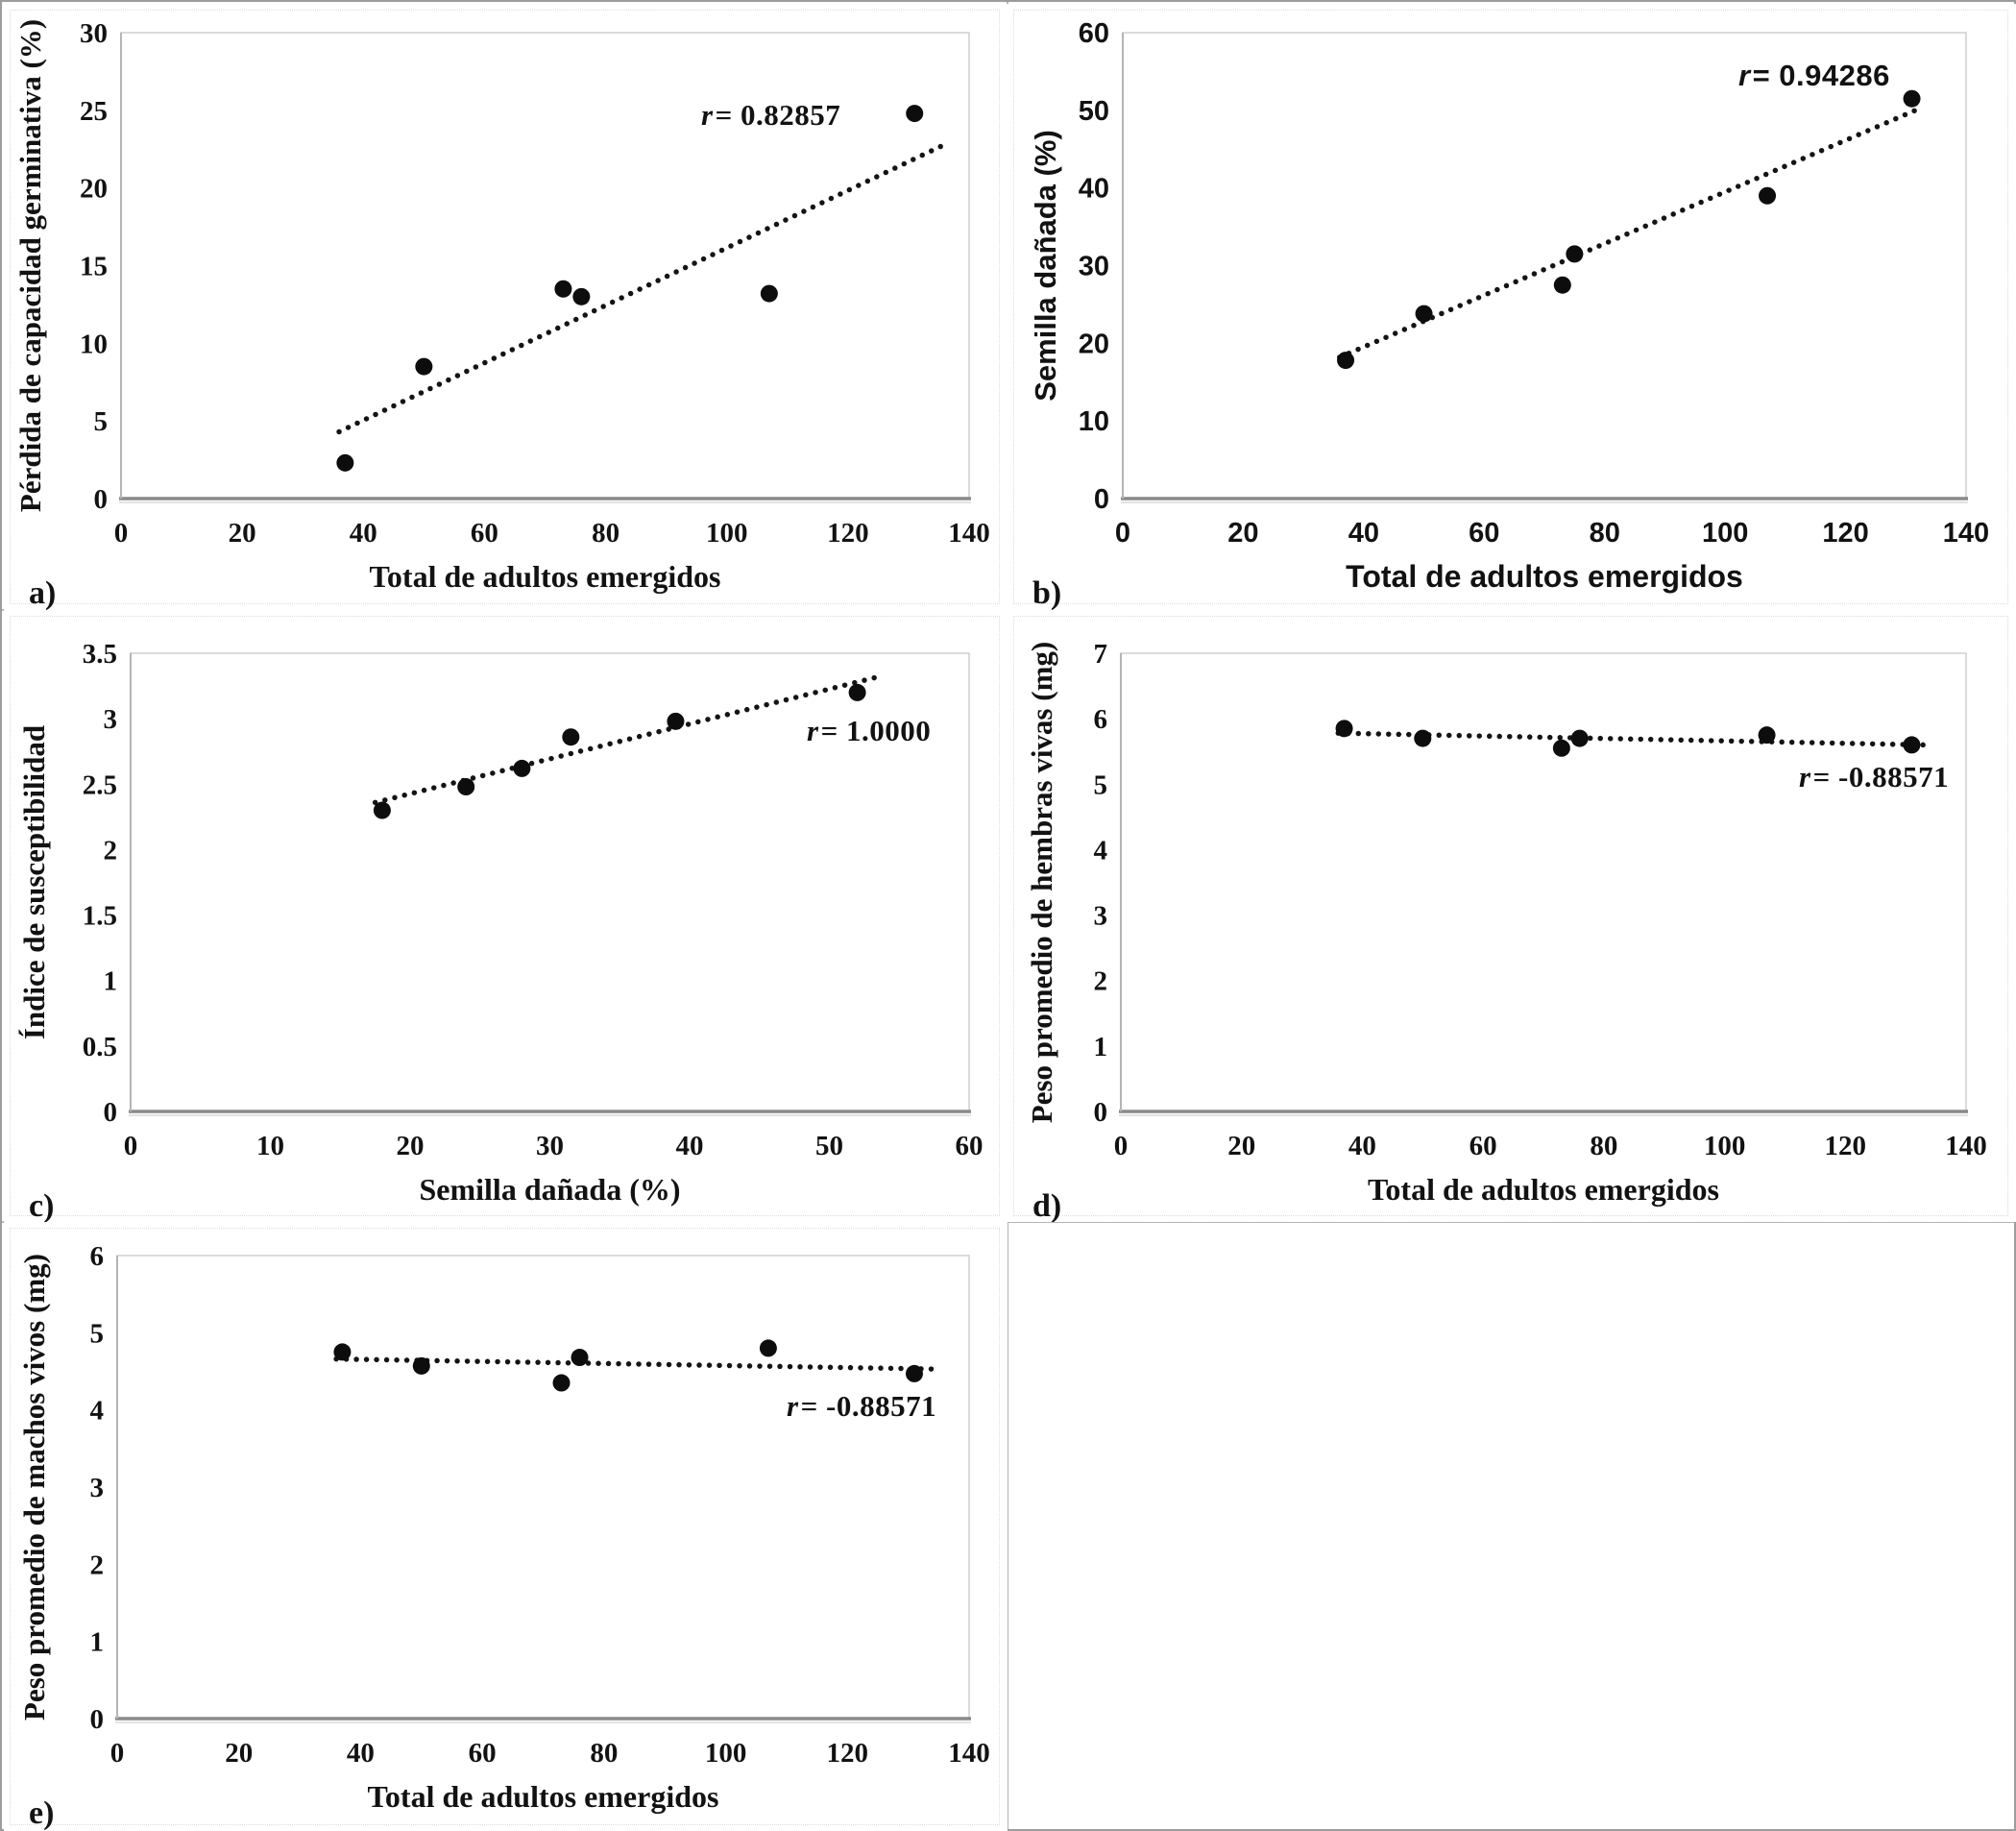  What do you see at coordinates (778, 115) in the screenshot?
I see `r-value: = 0.82857` at bounding box center [778, 115].